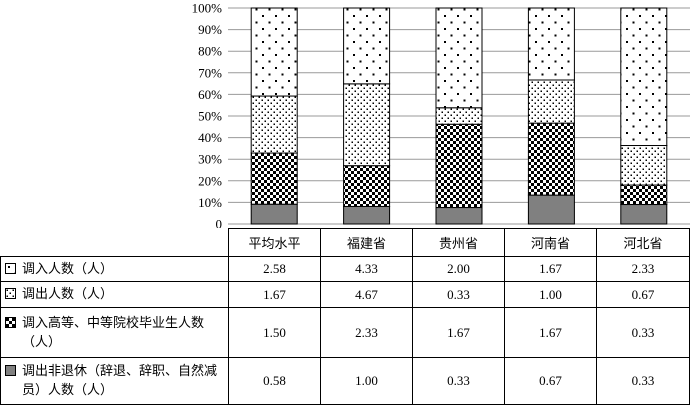 The width and height of the screenshot is (690, 405). What do you see at coordinates (643, 242) in the screenshot?
I see `column-header: 河北省` at bounding box center [643, 242].